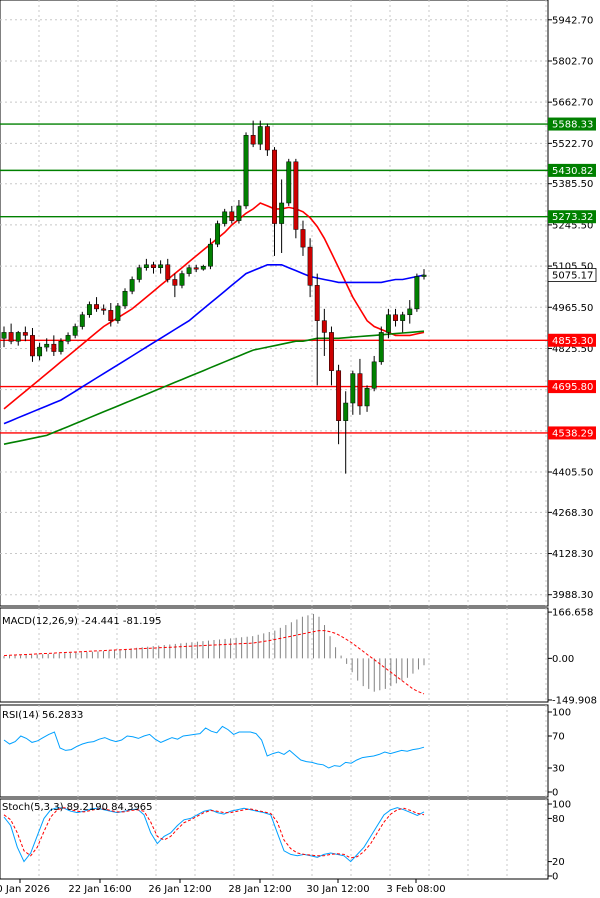 The height and width of the screenshot is (898, 600). Describe the element at coordinates (561, 713) in the screenshot. I see `rsi-y-label: 100` at that location.